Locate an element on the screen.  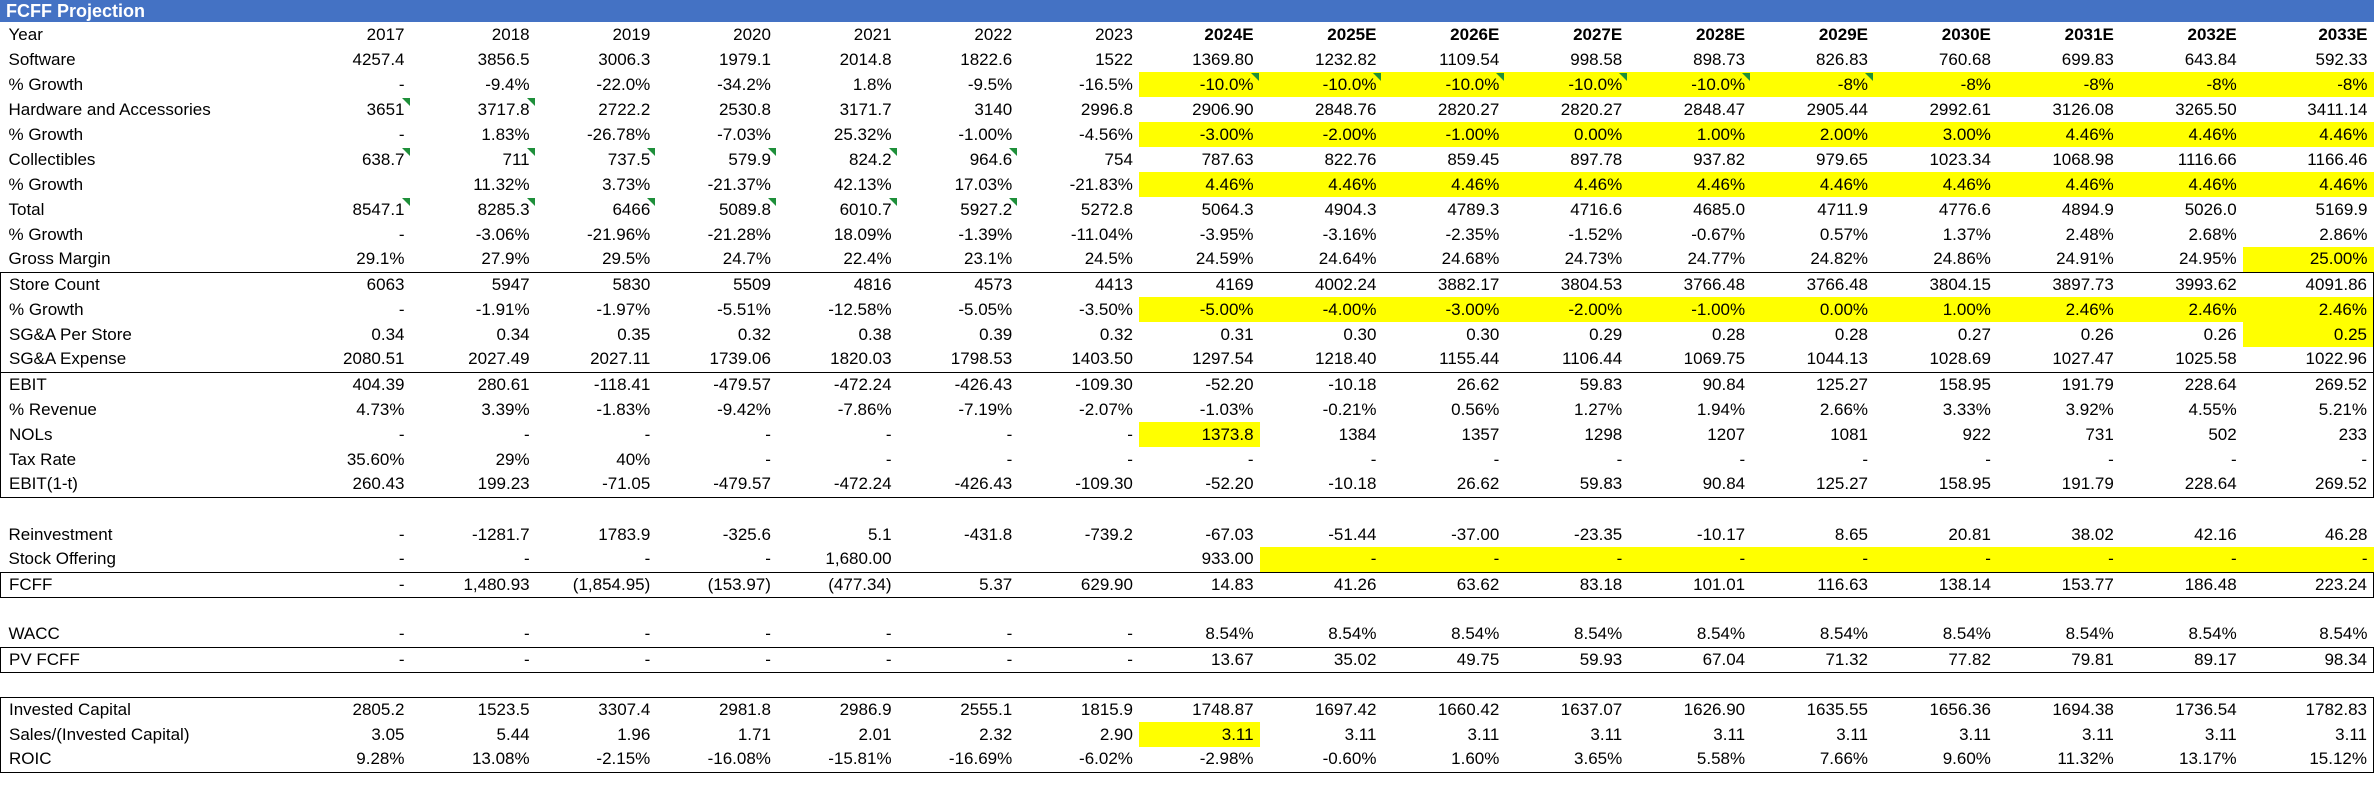
cell-fcff: 629.90 is located at coordinates (1078, 584).